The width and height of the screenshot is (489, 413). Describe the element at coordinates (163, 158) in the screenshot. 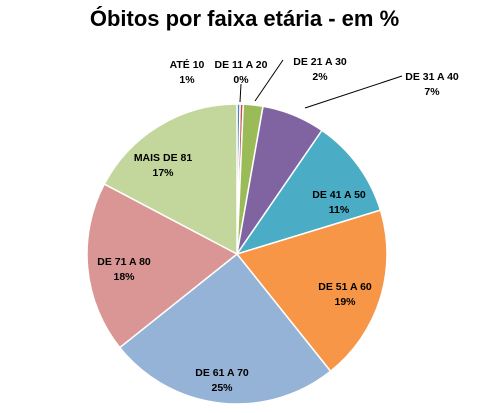

I see `category-label: MAIS DE 81` at that location.